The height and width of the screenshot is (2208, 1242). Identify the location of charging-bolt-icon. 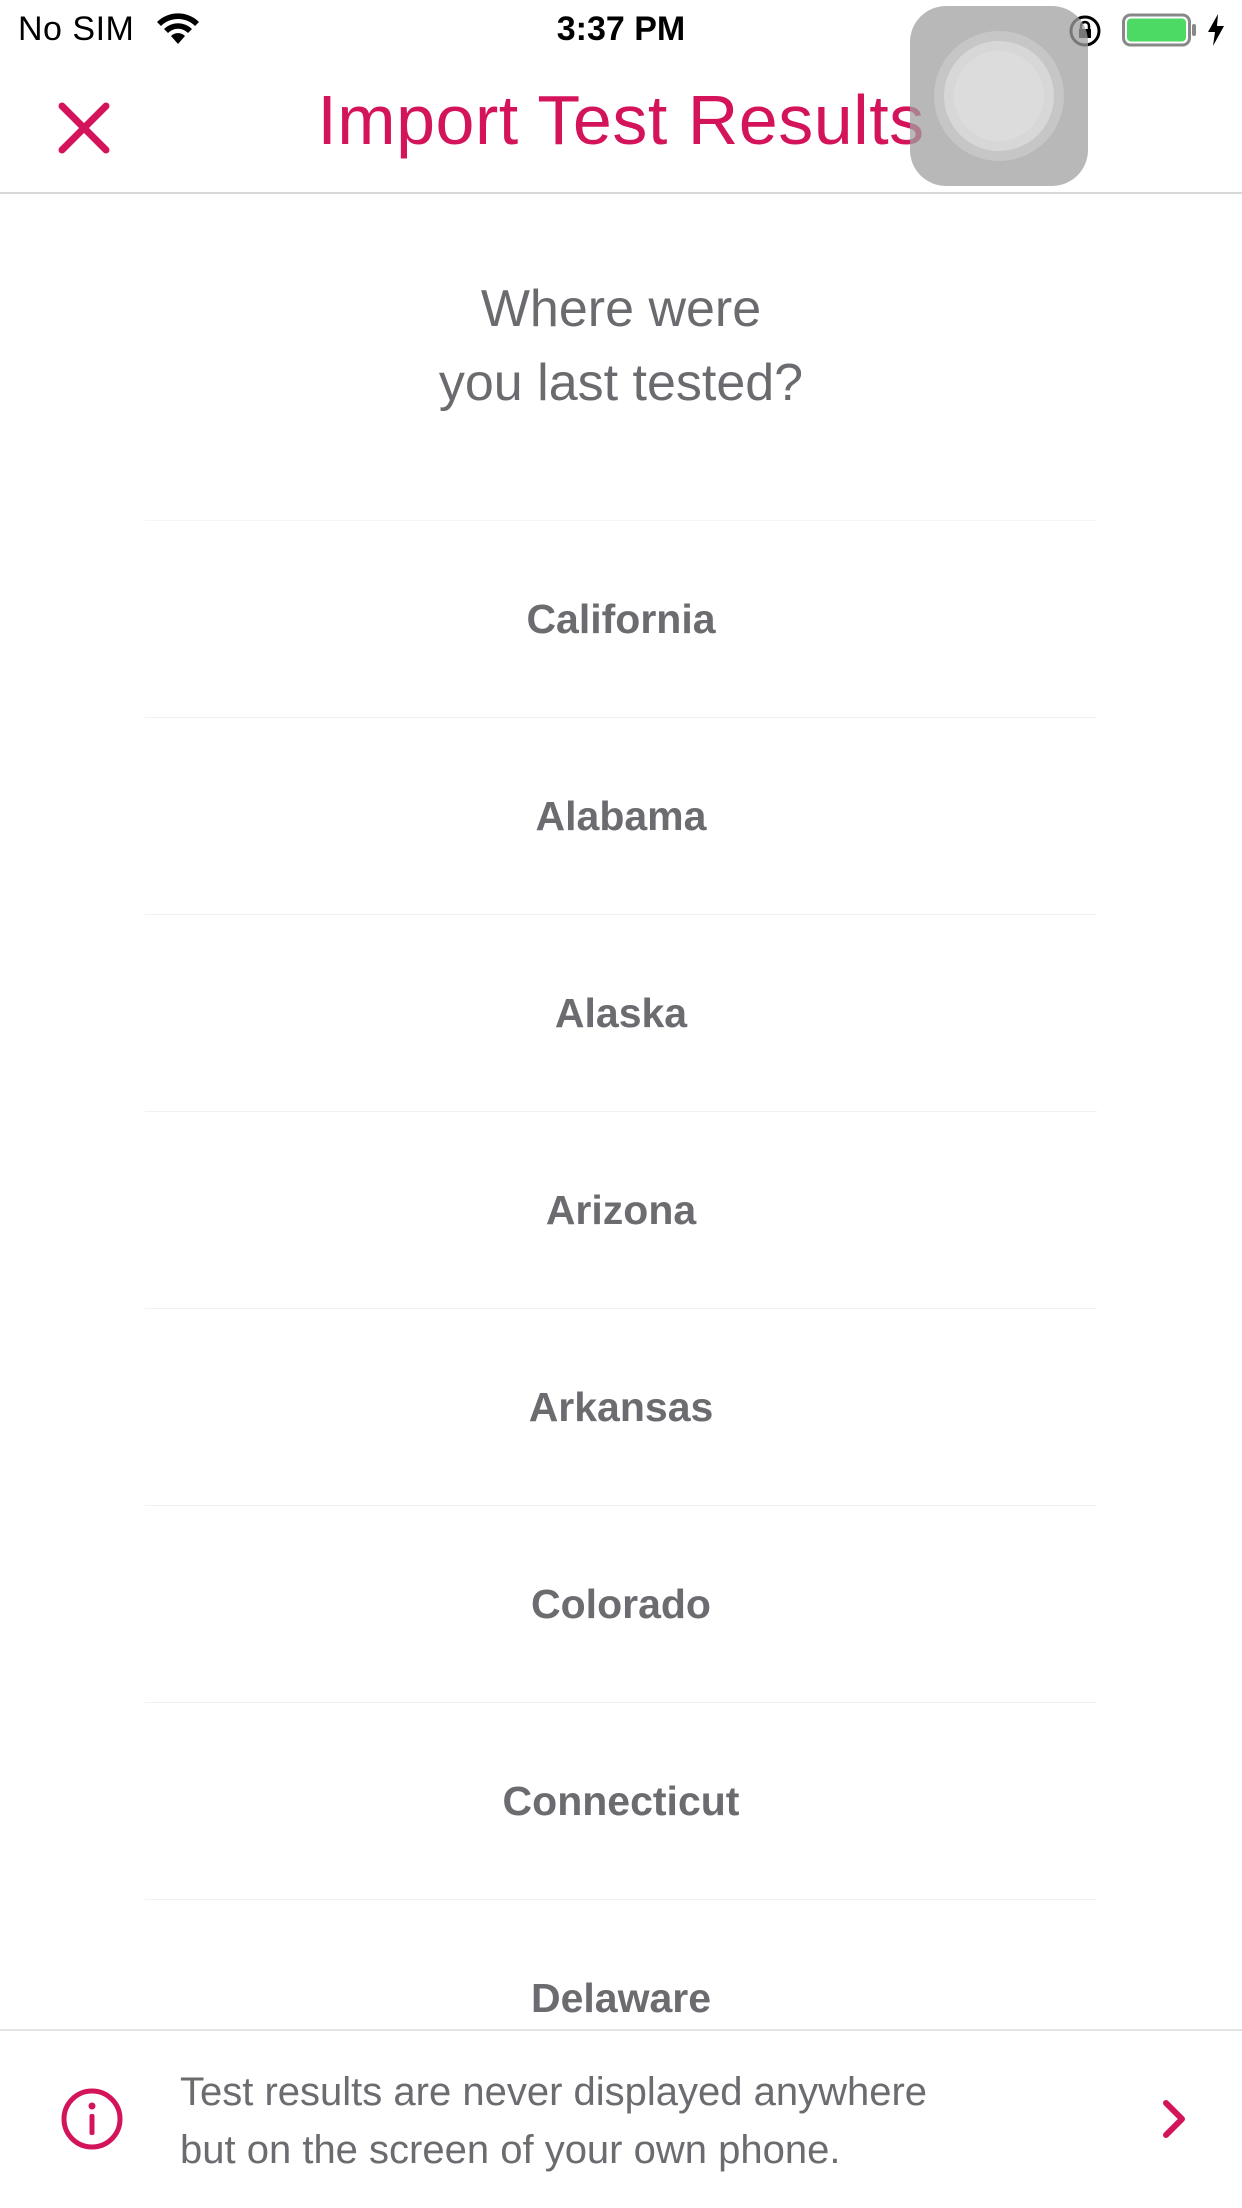
(1216, 30).